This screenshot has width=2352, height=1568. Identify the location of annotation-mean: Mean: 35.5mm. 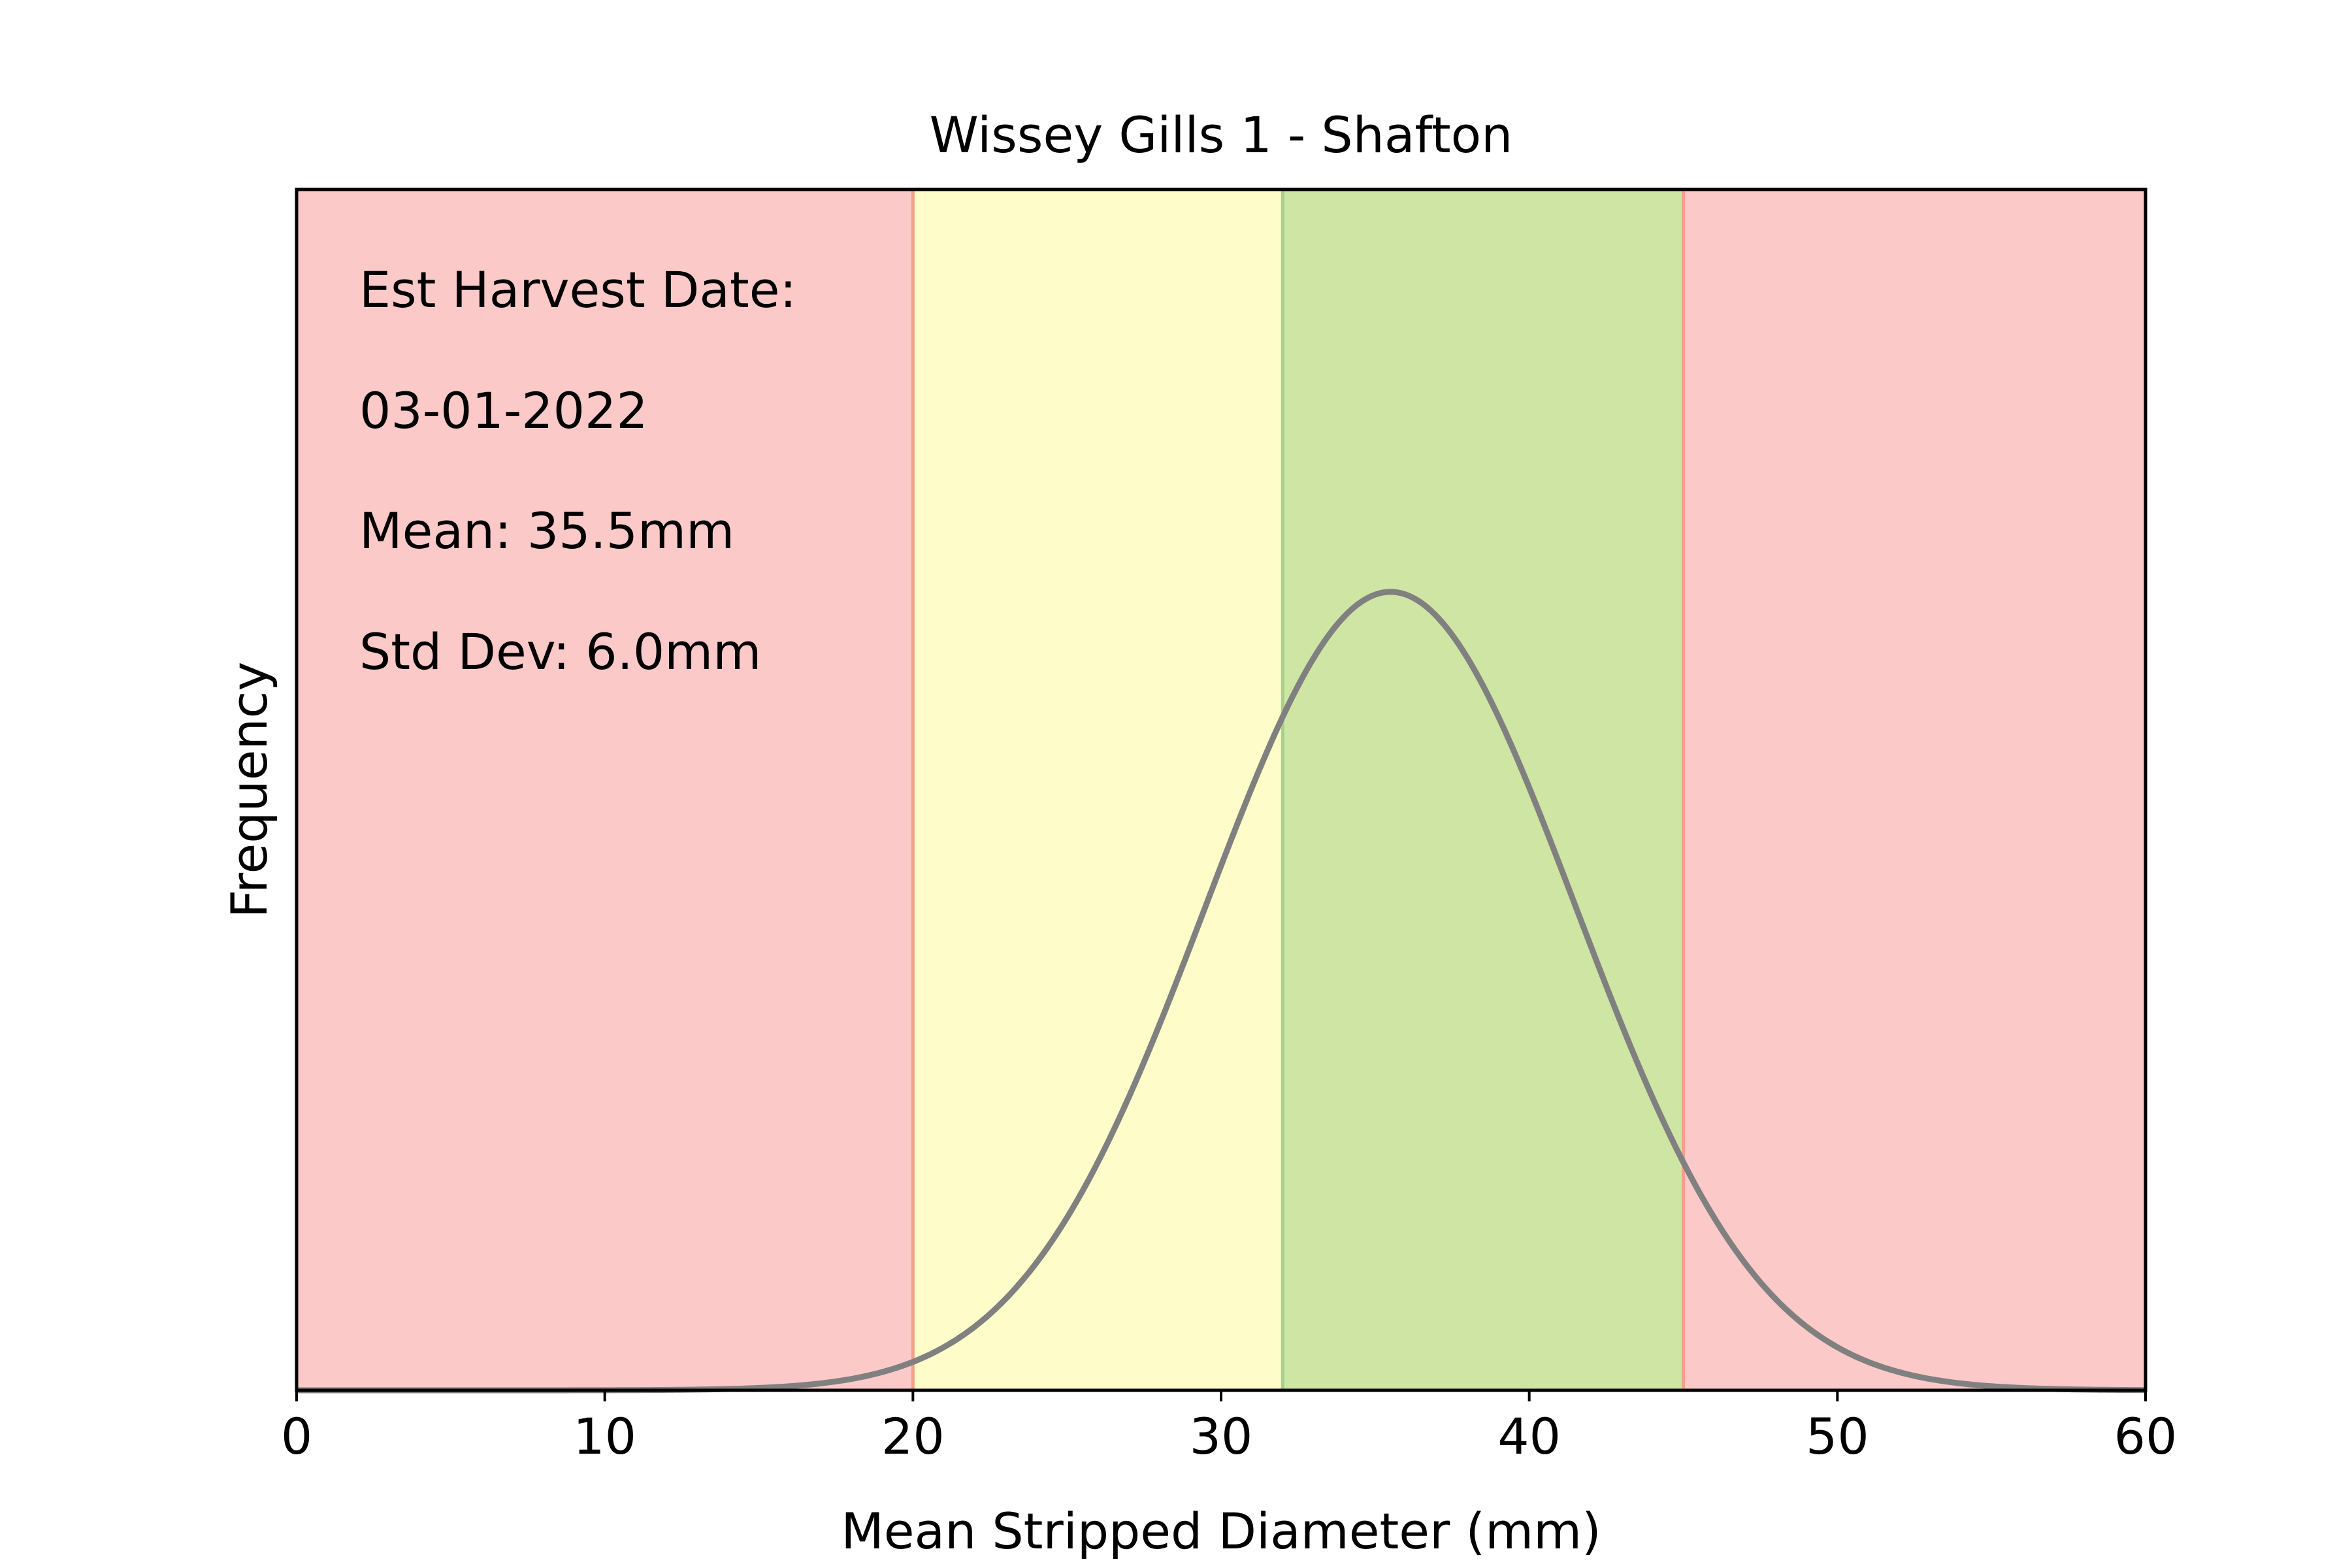
(546, 531).